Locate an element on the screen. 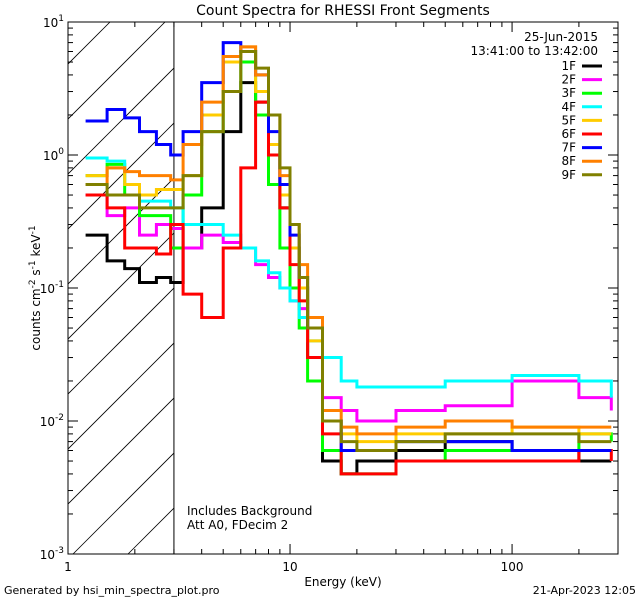  time-range-label: 13:41:00 to 13:42:00 is located at coordinates (534, 51).